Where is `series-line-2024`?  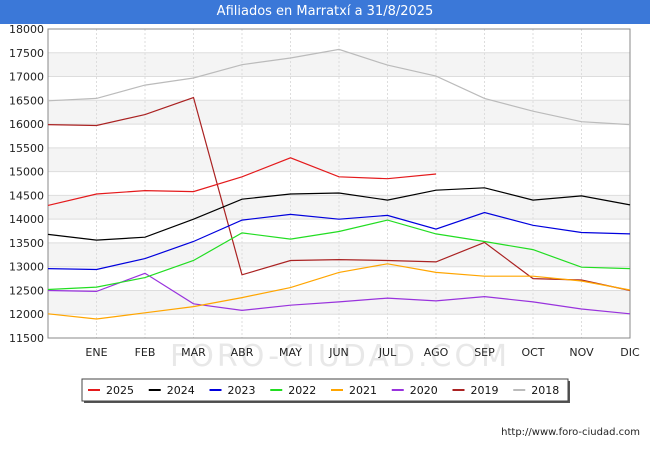 series-line-2024 is located at coordinates (339, 214).